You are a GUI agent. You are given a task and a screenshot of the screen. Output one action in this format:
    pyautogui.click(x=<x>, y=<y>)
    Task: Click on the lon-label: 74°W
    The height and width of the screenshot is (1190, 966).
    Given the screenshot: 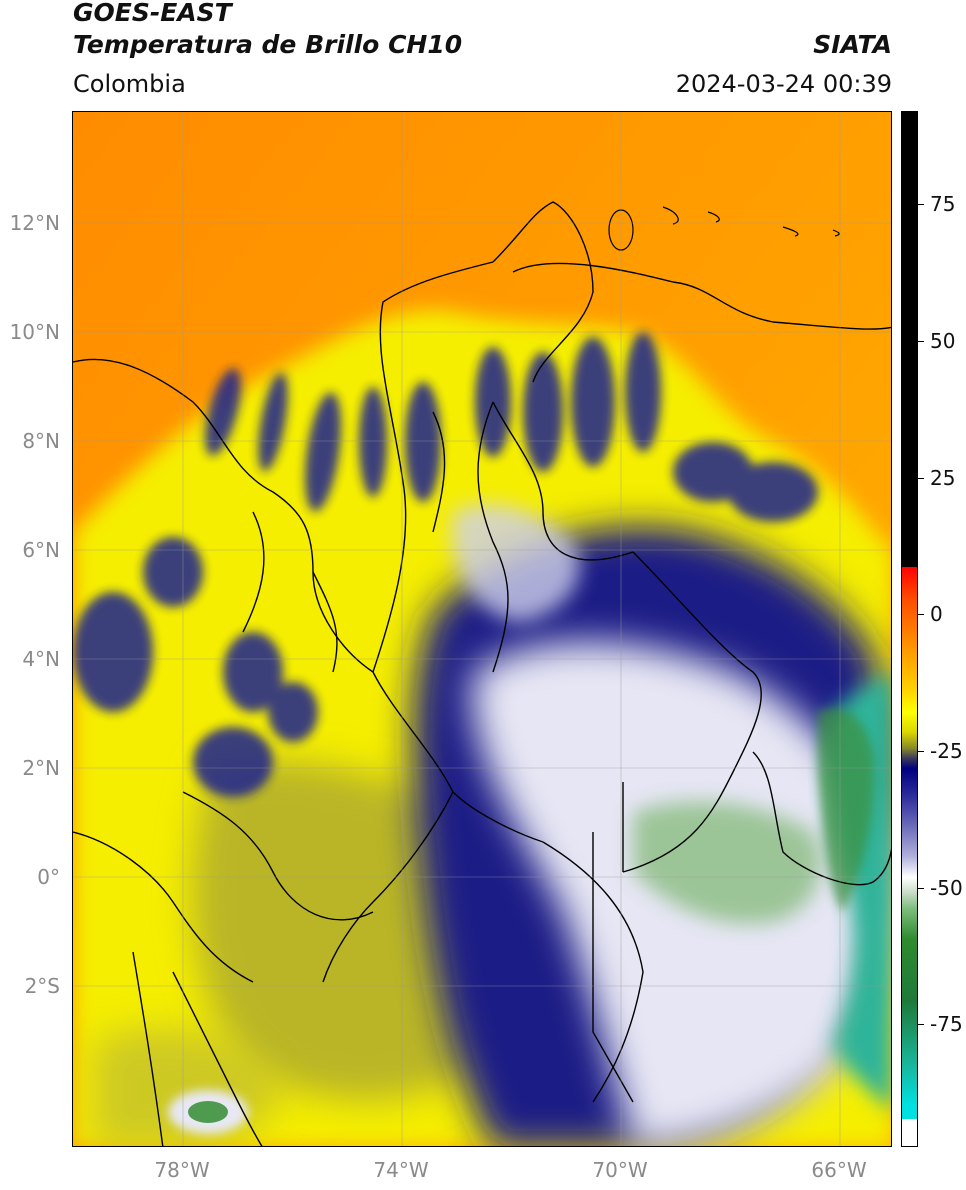 What is the action you would take?
    pyautogui.click(x=401, y=1170)
    